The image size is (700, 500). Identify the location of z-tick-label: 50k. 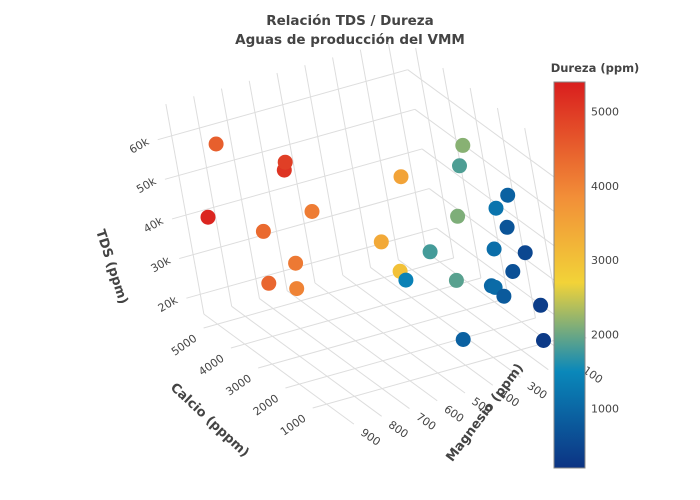
(146, 185).